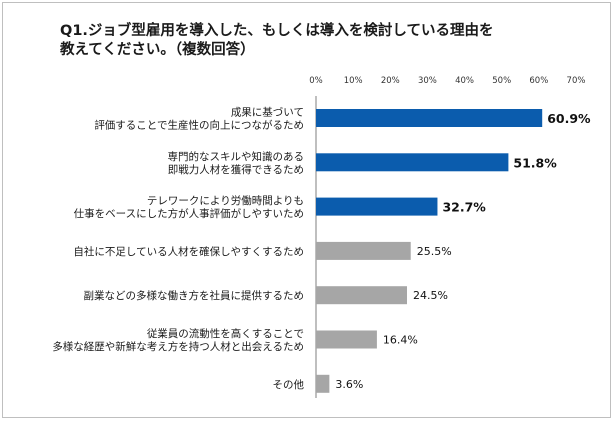 The width and height of the screenshot is (615, 422). What do you see at coordinates (464, 81) in the screenshot?
I see `x-tick-label: 40%` at bounding box center [464, 81].